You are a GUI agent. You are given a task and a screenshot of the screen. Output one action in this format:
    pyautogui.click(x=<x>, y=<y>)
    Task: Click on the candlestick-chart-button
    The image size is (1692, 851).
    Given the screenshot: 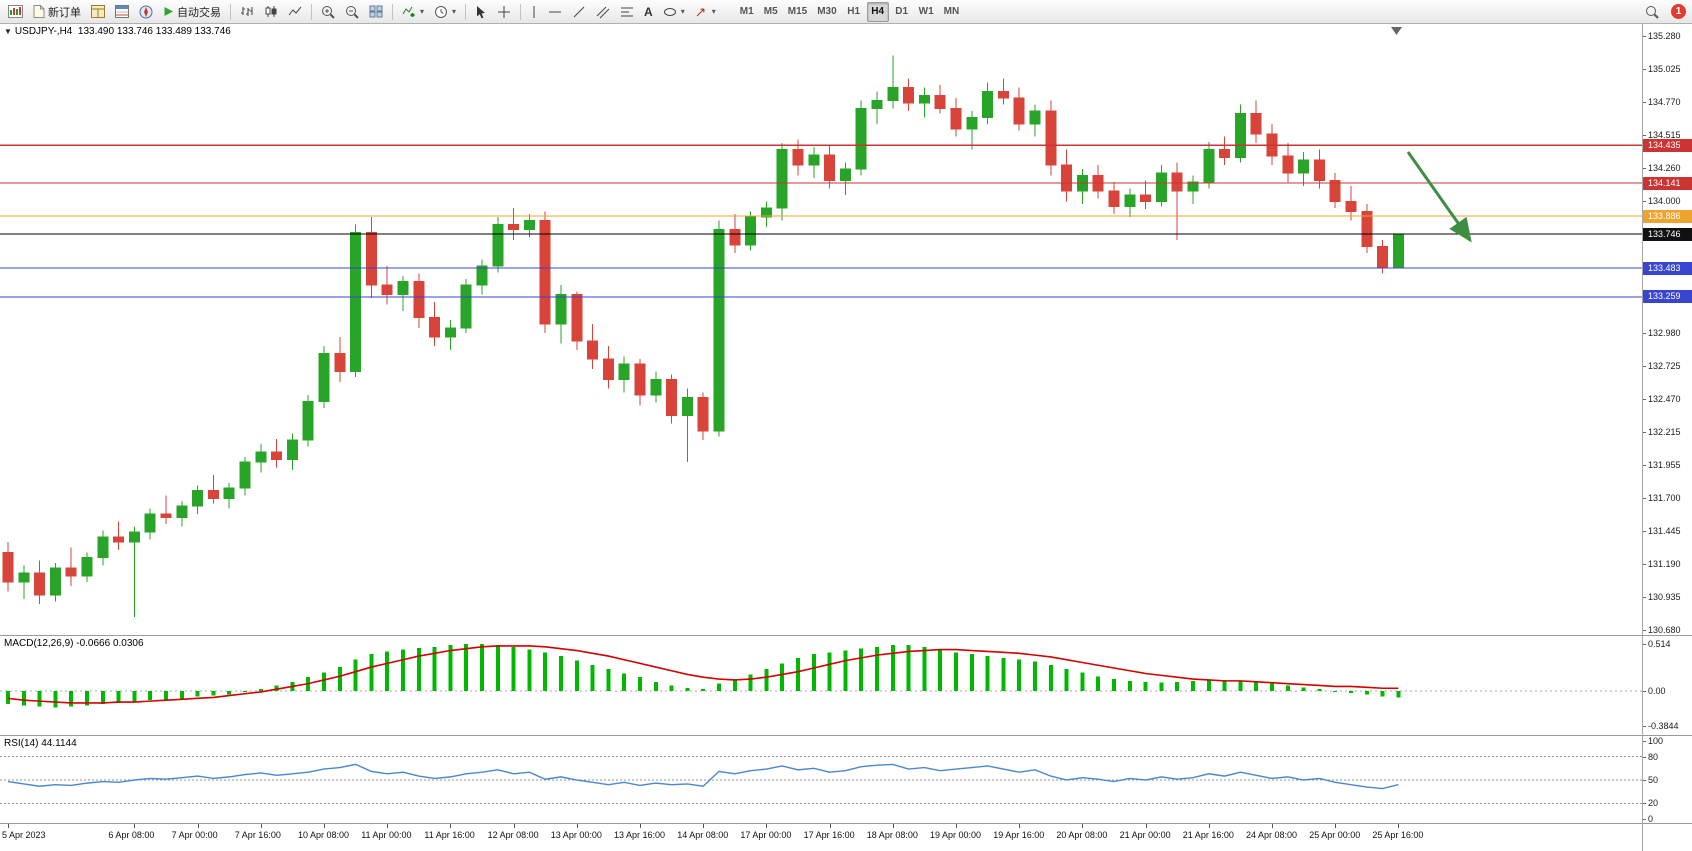 What is the action you would take?
    pyautogui.click(x=271, y=12)
    